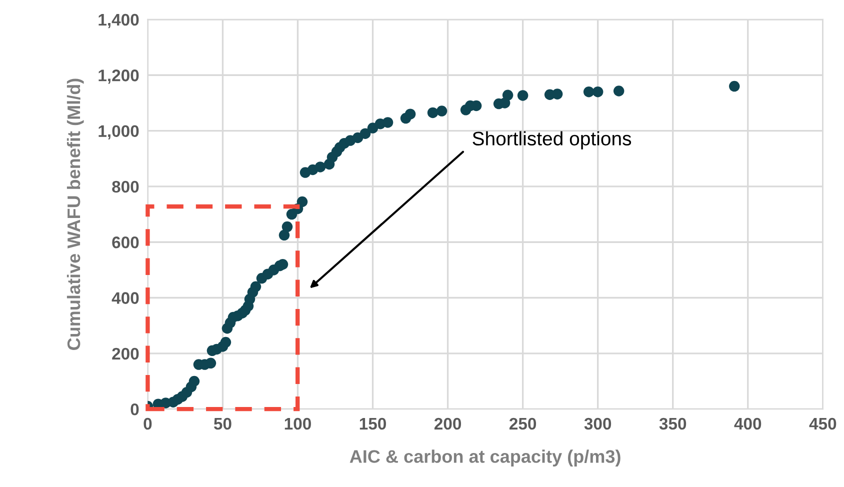  Describe the element at coordinates (448, 424) in the screenshot. I see `x-tick-label: 200` at that location.